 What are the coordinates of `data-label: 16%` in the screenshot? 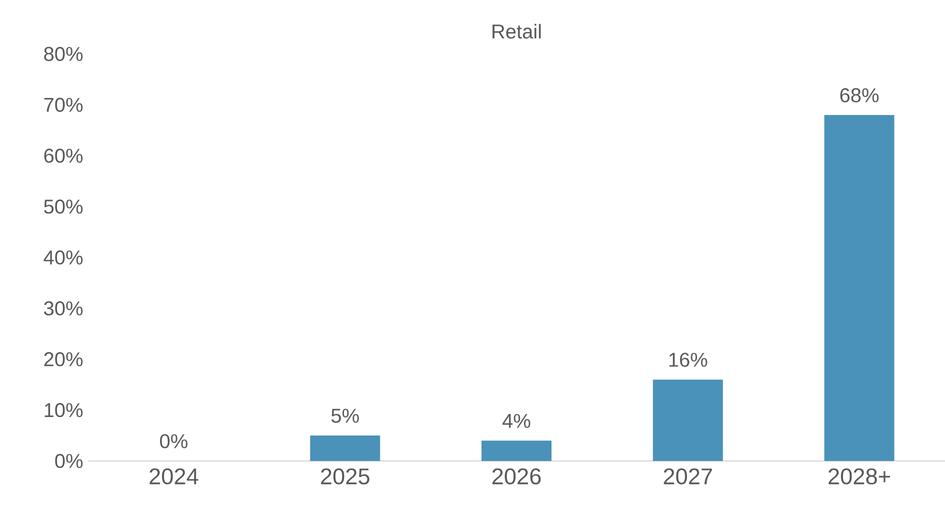 It's located at (688, 359).